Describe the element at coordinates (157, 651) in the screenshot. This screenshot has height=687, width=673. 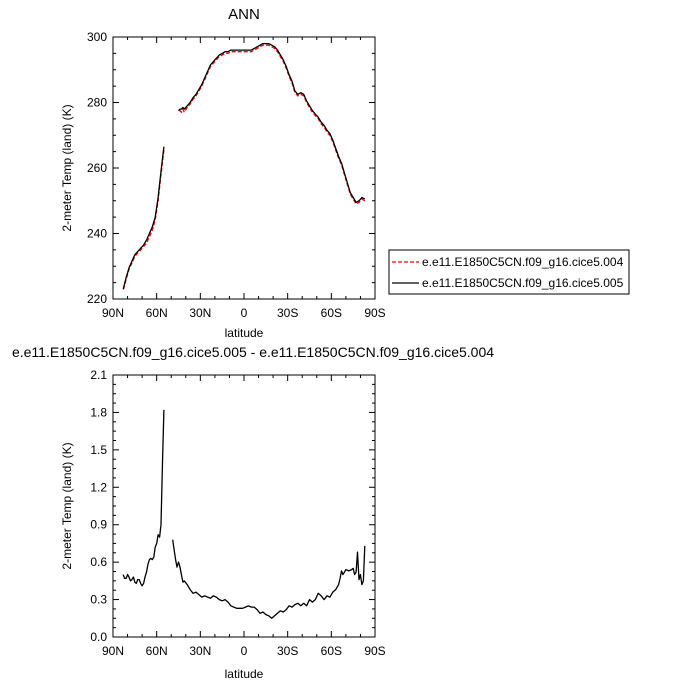
I see `bottom-xtick-label: 60N` at that location.